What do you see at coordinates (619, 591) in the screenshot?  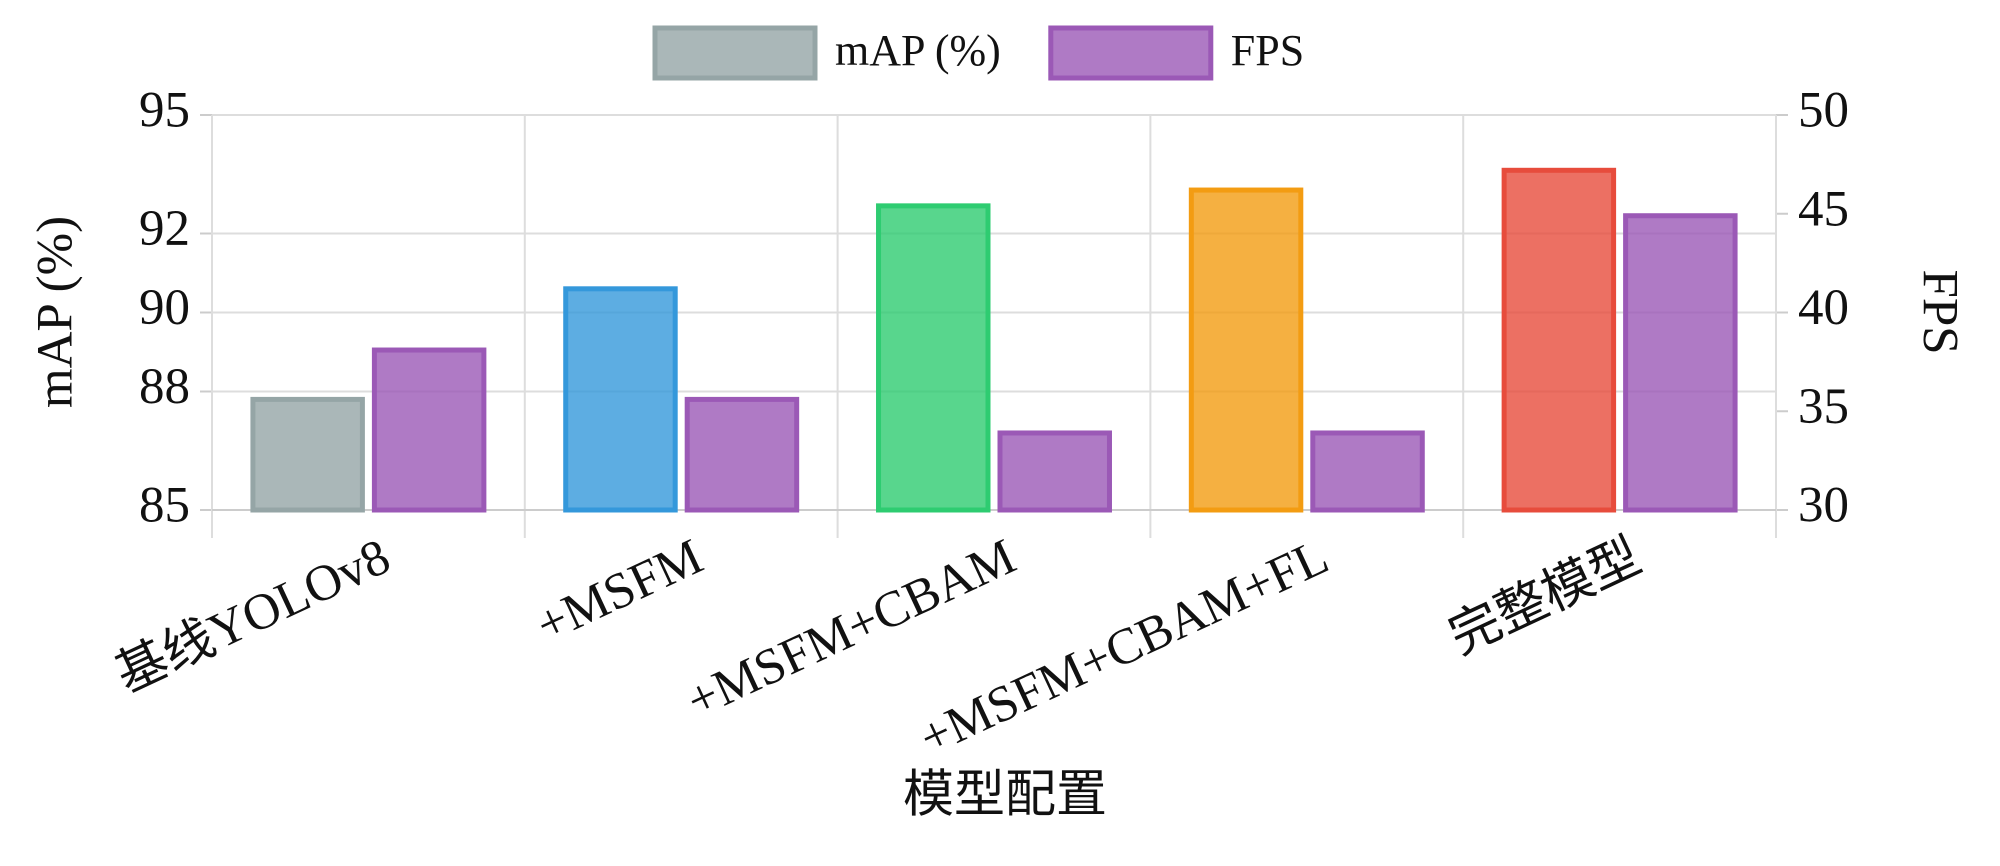 I see `x-tick-label: +MSFM` at bounding box center [619, 591].